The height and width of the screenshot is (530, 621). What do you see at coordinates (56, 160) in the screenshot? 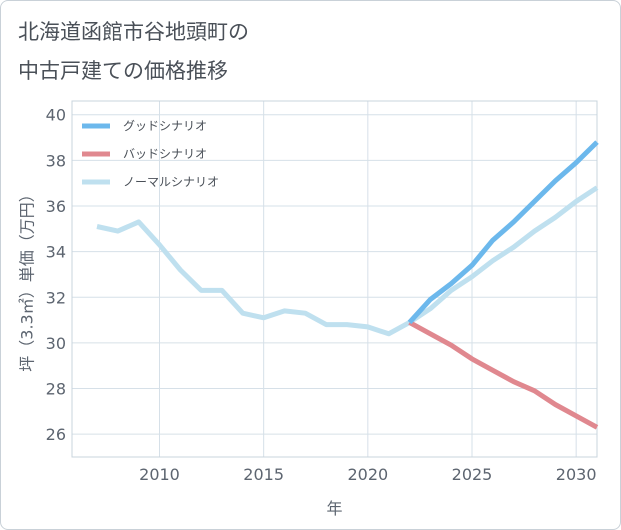
I see `y-tick-label: 38` at bounding box center [56, 160].